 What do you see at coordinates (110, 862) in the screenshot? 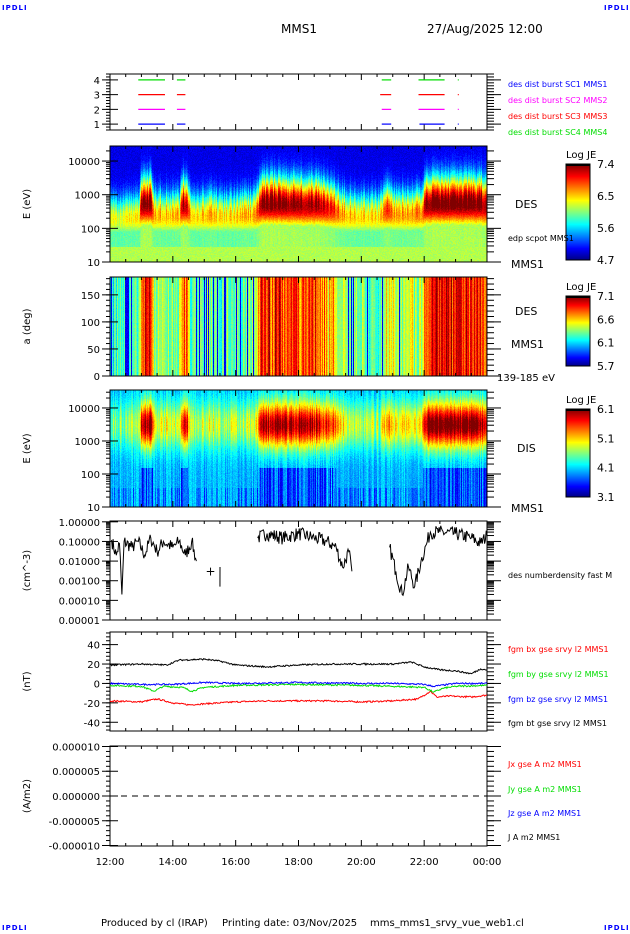
I see `x-tick-label: 12:00` at bounding box center [110, 862].